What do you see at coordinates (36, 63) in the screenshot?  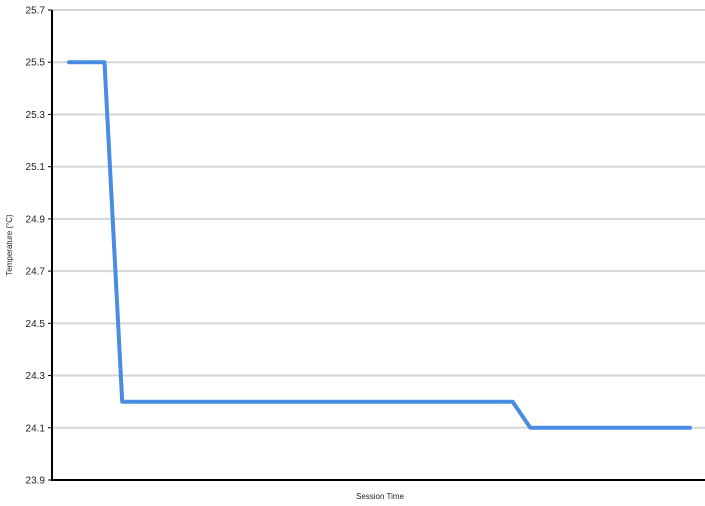 I see `y-tick-label: 25.5` at bounding box center [36, 63].